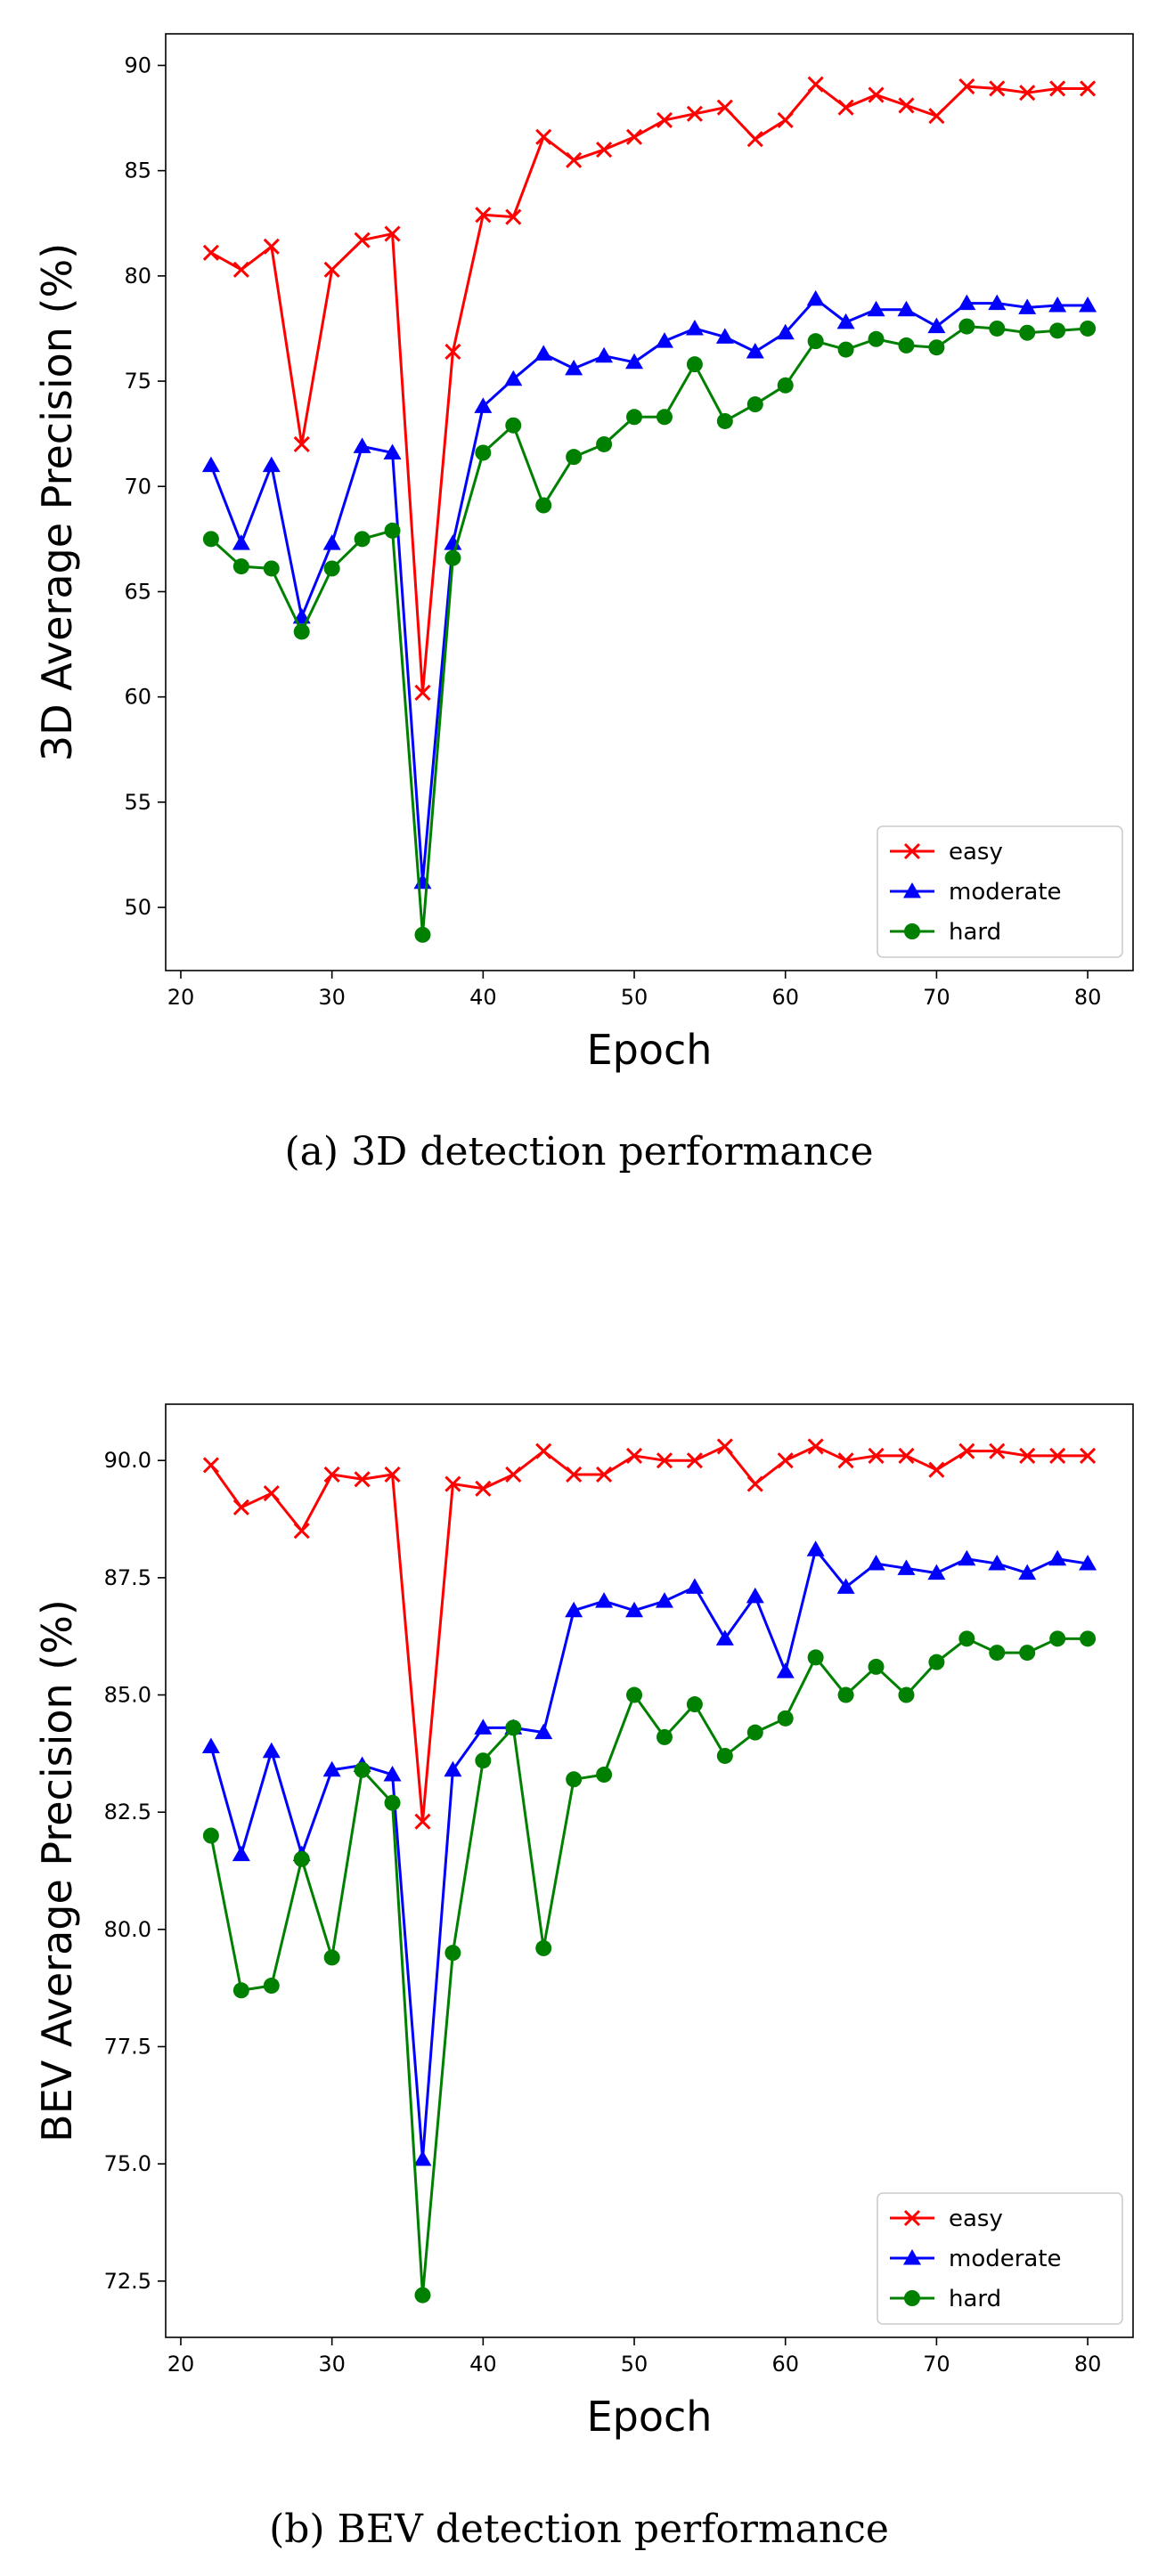  Describe the element at coordinates (127, 2163) in the screenshot. I see `chart-bev-ytick-label: 75.0` at that location.